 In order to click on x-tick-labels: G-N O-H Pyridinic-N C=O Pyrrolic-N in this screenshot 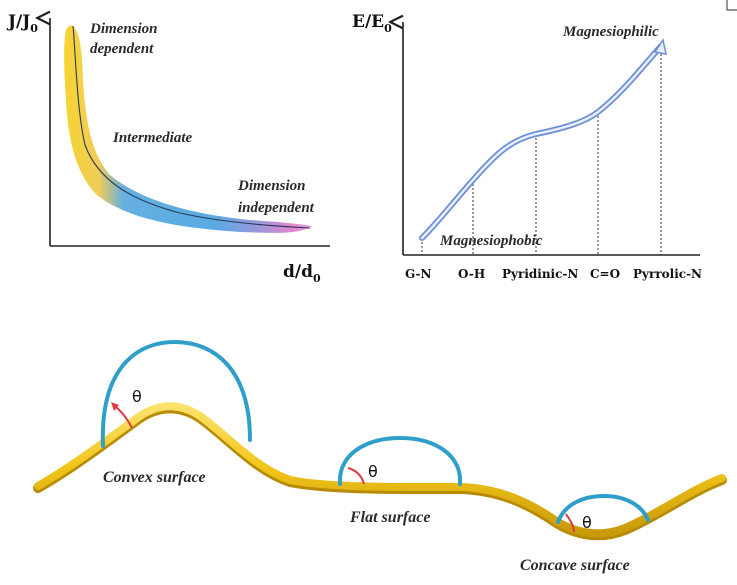, I will do `click(553, 274)`.